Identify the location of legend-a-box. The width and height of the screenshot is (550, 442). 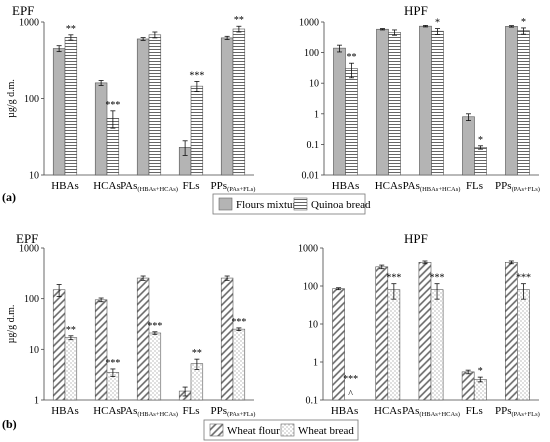
(289, 204).